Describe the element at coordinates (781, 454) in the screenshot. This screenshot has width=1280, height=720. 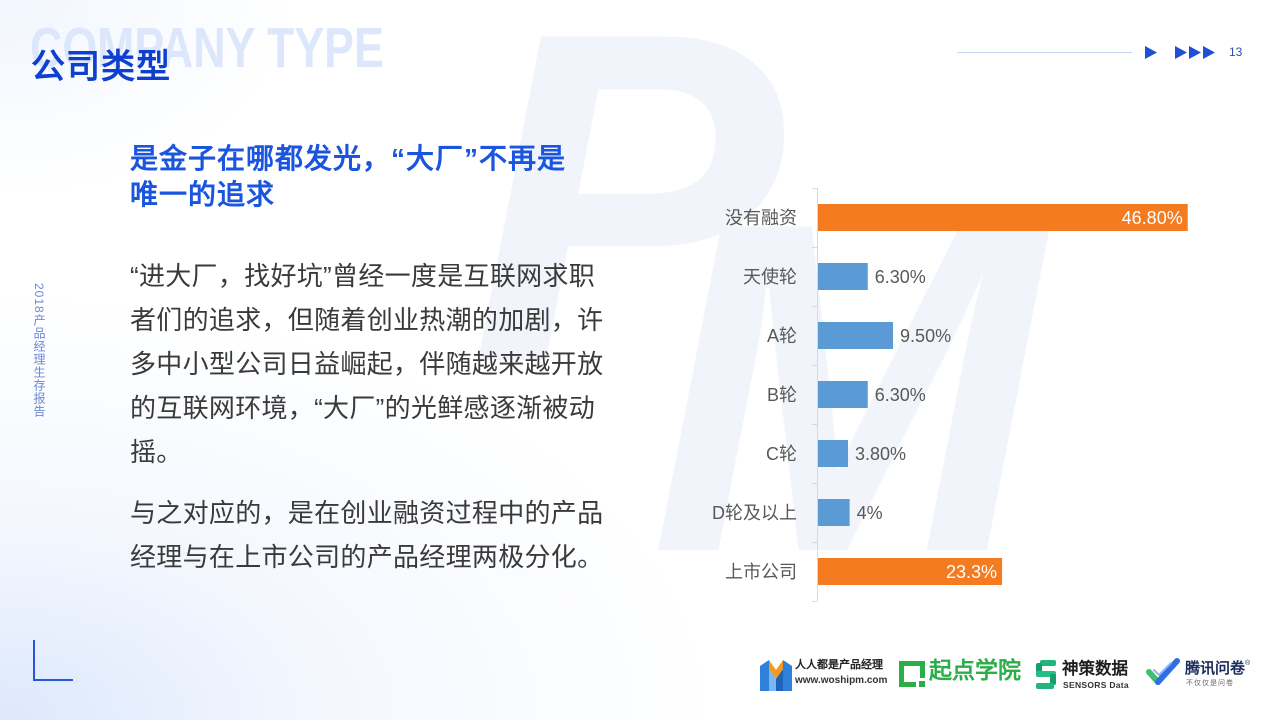
I see `category-label-series-c: C轮` at that location.